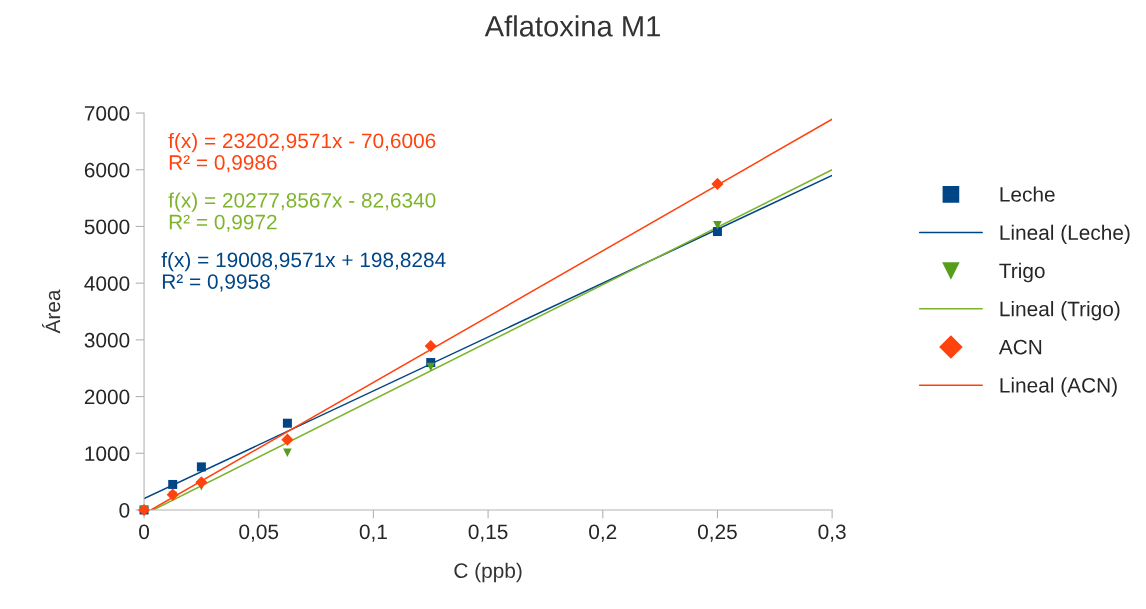 This screenshot has width=1146, height=609. I want to click on y-tick-label: 2000, so click(107, 397).